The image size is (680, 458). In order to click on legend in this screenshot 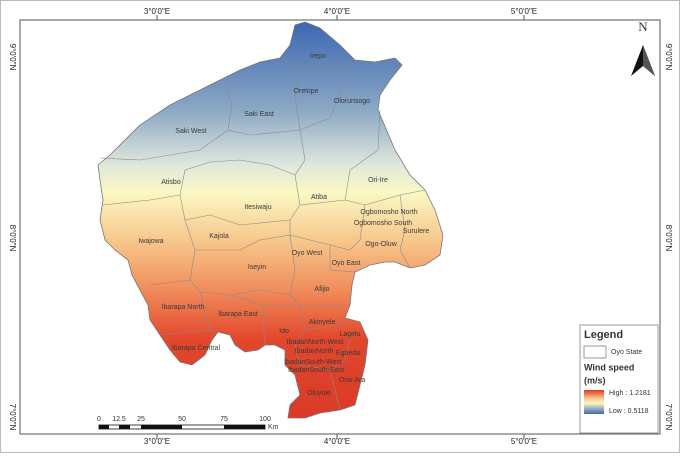, I will do `click(619, 379)`.